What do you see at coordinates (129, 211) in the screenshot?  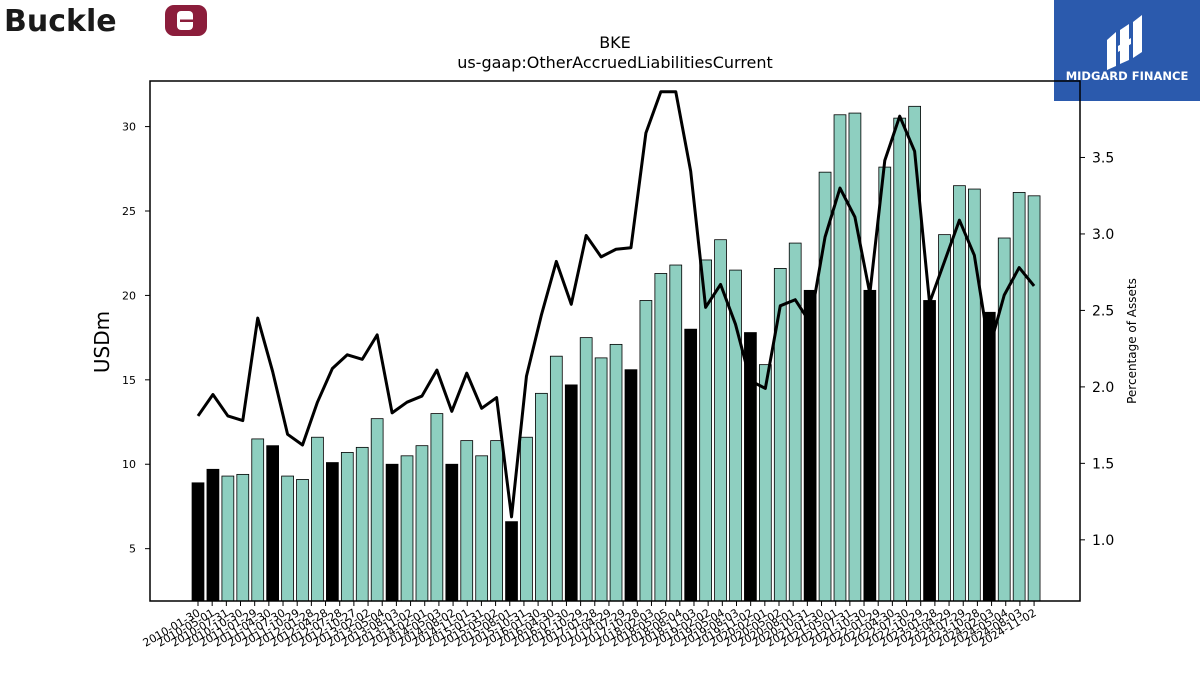 I see `y-tick-label: 25` at bounding box center [129, 211].